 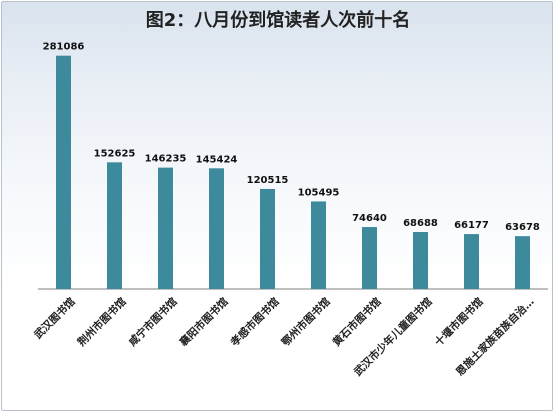 I want to click on category-label-6: 鄂州市图书馆, so click(x=306, y=322).